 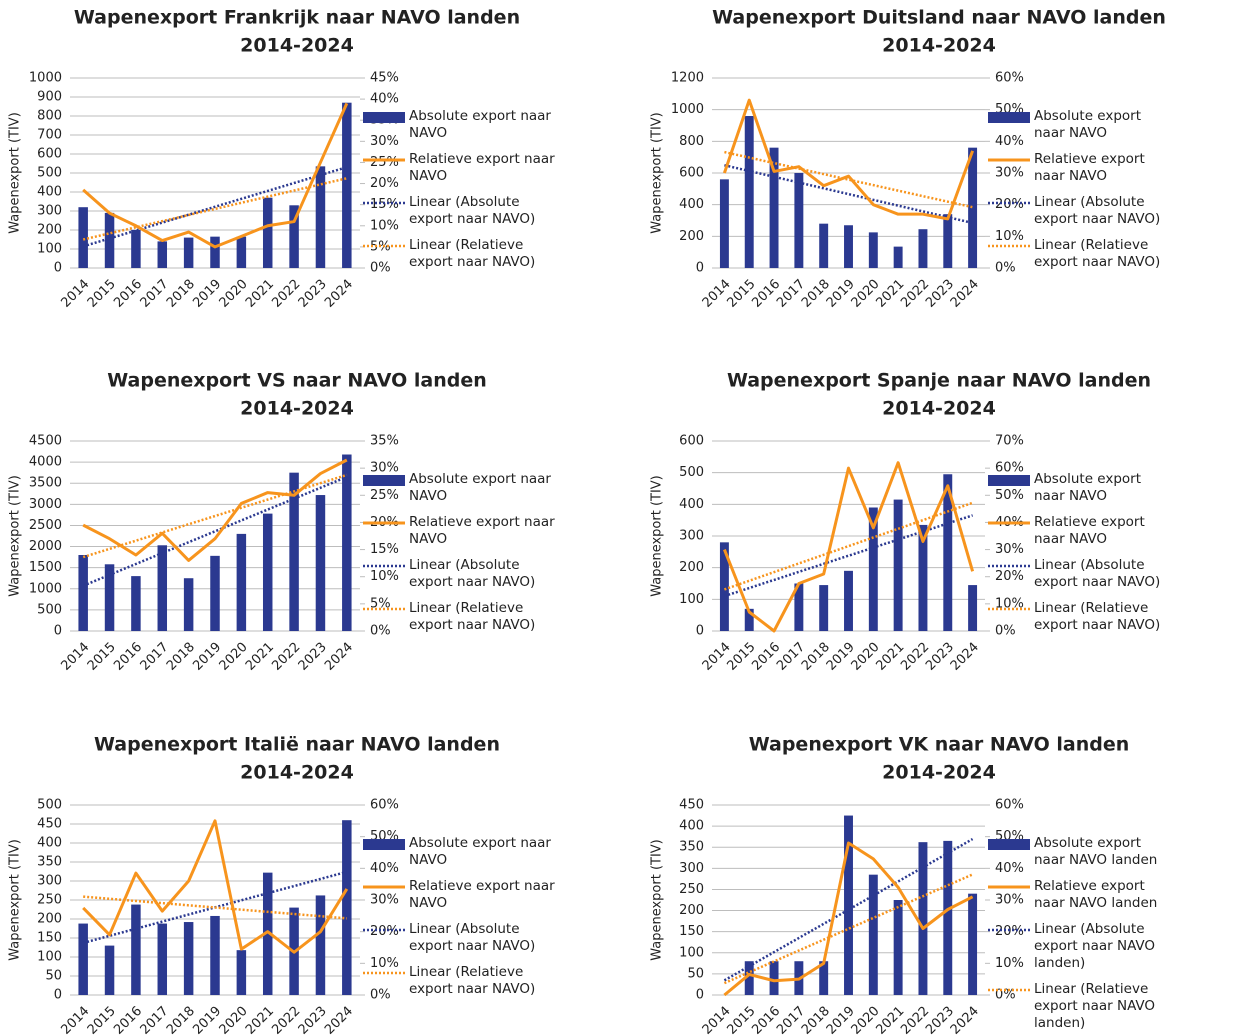 I want to click on y-tick-label: 50, so click(x=695, y=973).